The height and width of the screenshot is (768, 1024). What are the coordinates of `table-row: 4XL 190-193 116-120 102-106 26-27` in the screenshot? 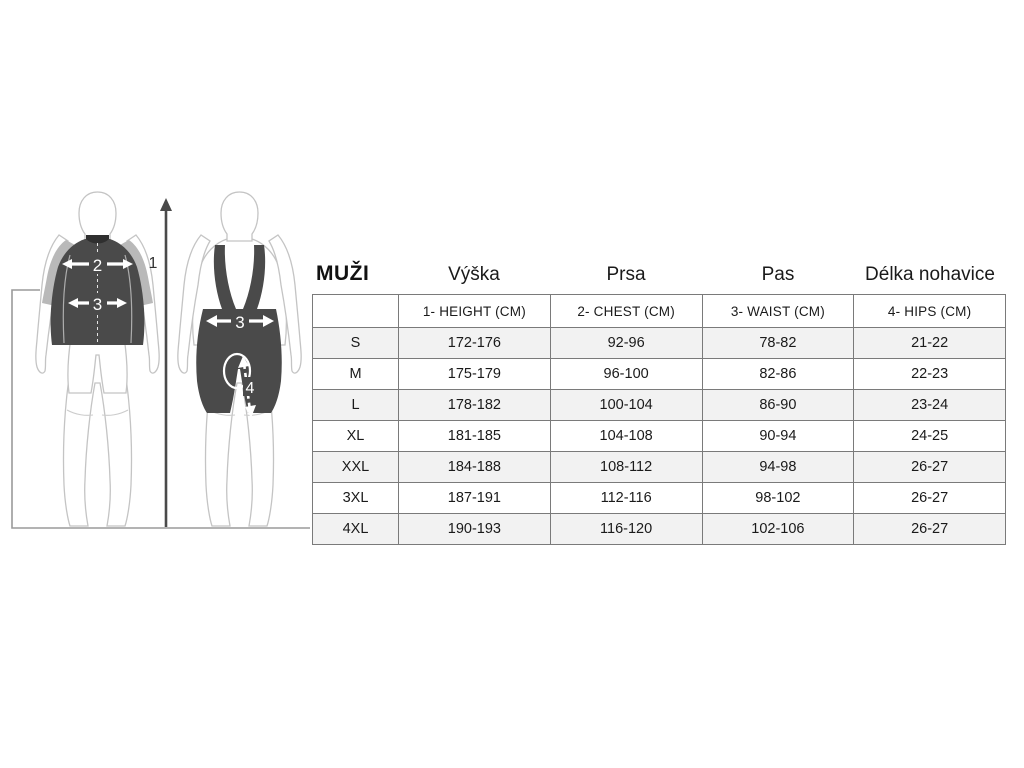 It's located at (659, 529).